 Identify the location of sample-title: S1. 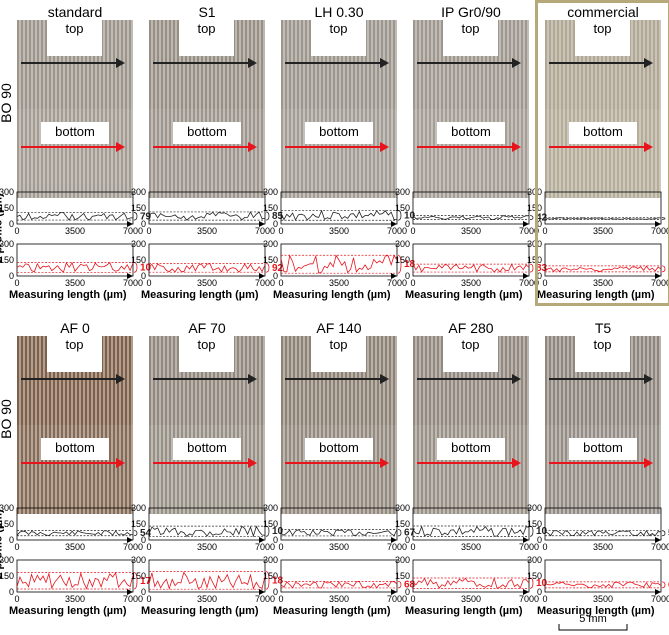
(207, 12).